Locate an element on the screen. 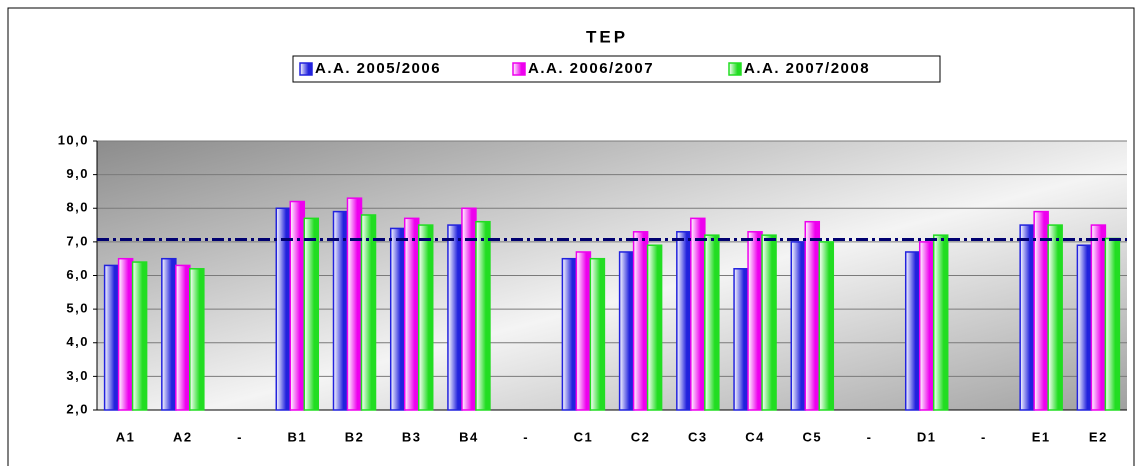  x-tick-label: E1 is located at coordinates (1041, 436).